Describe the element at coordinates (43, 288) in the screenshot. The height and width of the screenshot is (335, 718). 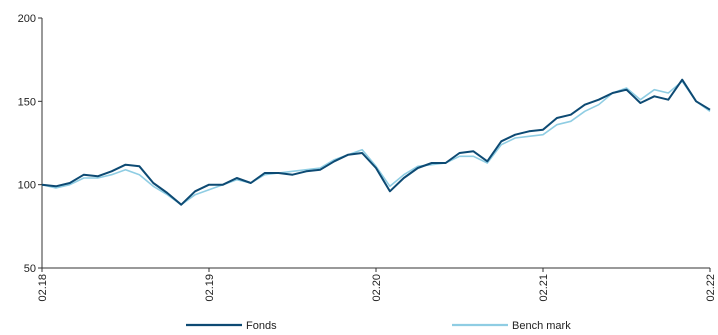
I see `x-tick-label: 02.18` at that location.